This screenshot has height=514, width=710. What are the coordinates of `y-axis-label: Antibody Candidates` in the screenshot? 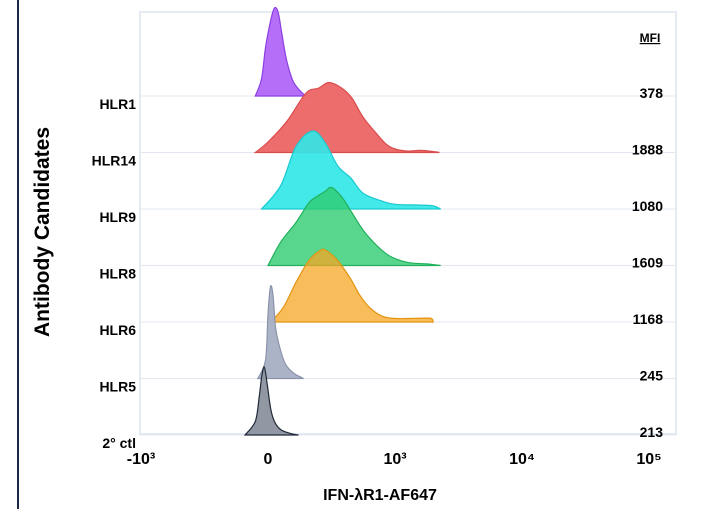 It's located at (42, 232).